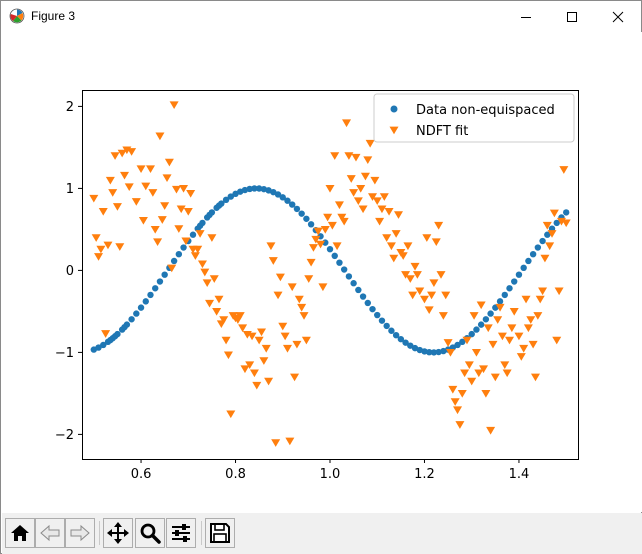 The image size is (642, 554). I want to click on maximize-icon, so click(572, 16).